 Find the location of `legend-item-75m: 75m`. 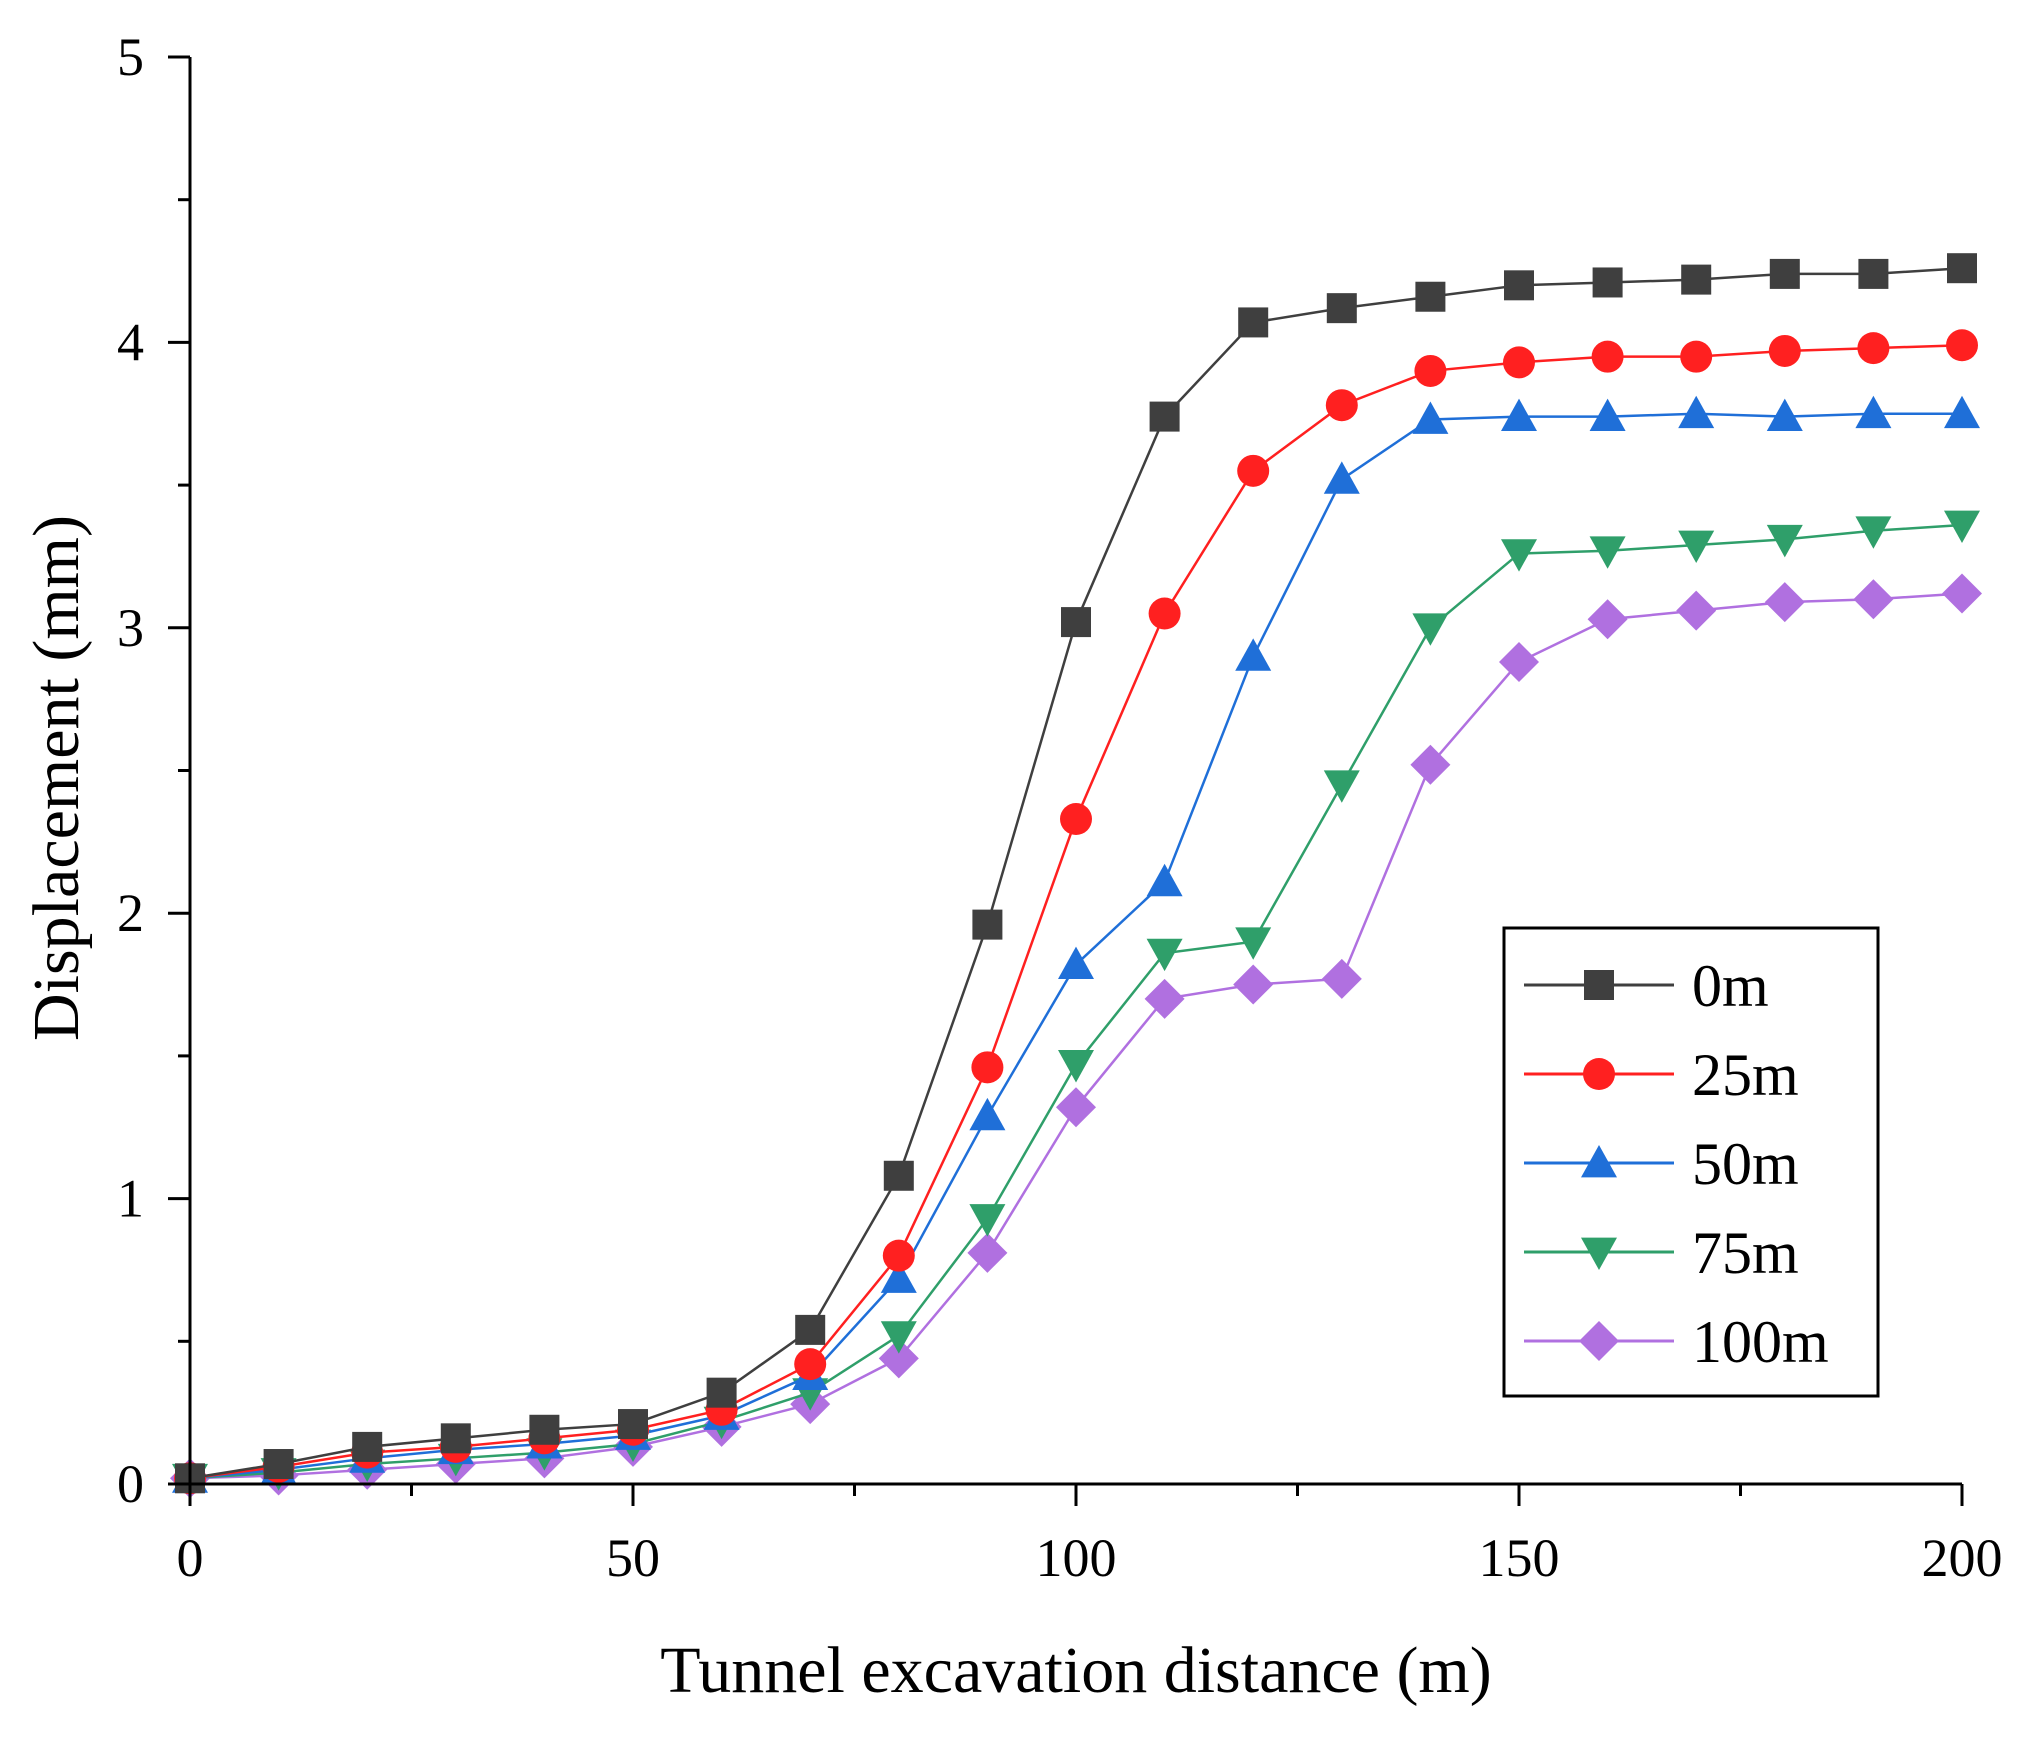

legend-item-75m: 75m is located at coordinates (1661, 1253).